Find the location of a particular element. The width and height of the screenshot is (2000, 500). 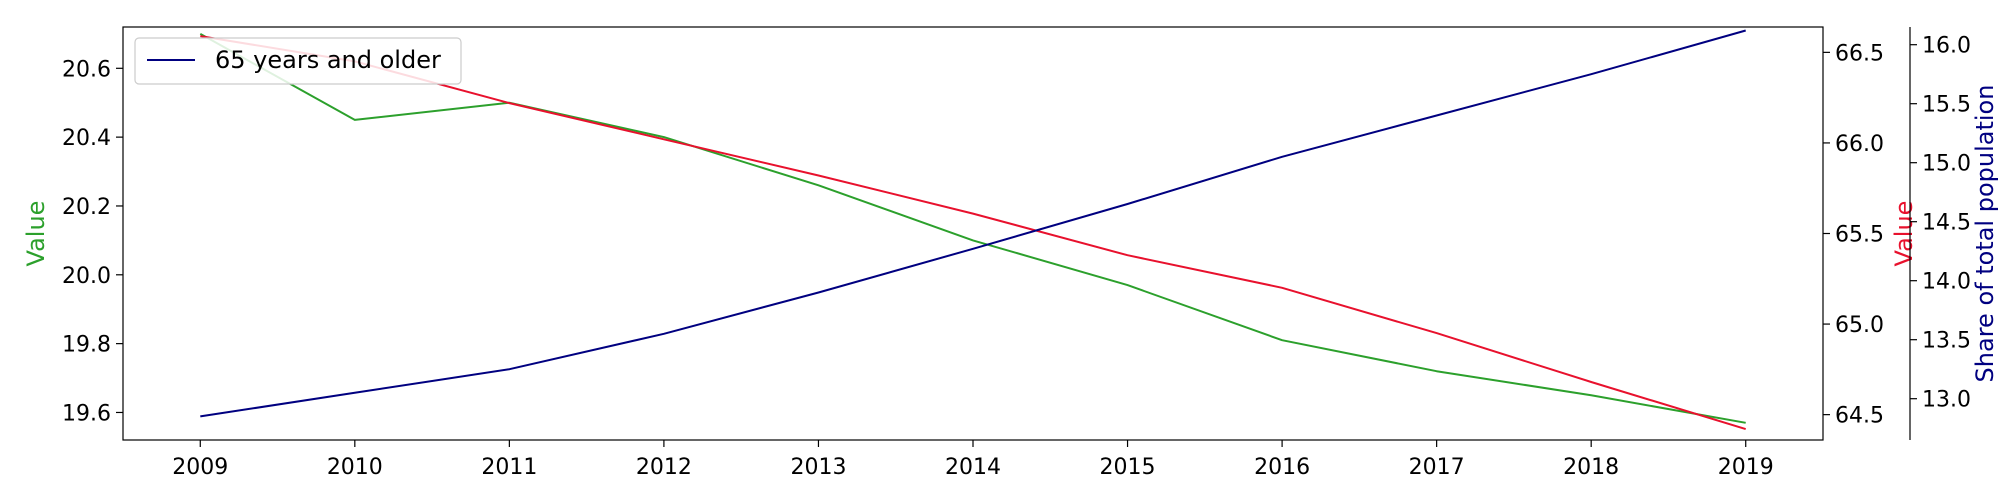

x-tick-label: 2012 is located at coordinates (664, 467).